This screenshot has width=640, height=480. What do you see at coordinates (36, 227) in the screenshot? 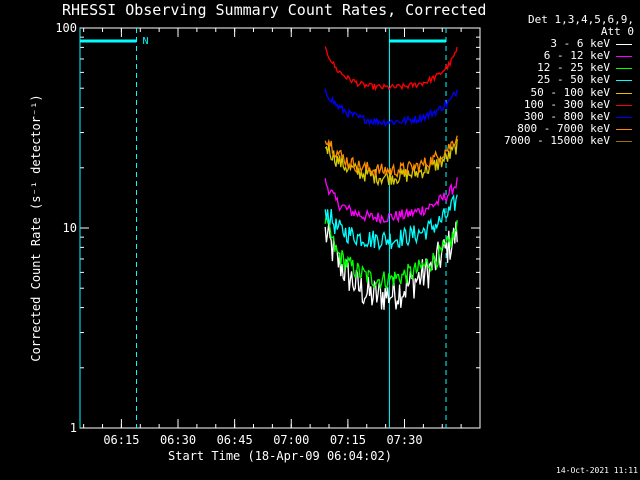
I see `y-axis-label: Corrected Count Rate (s⁻¹ detector⁻¹)` at bounding box center [36, 227].